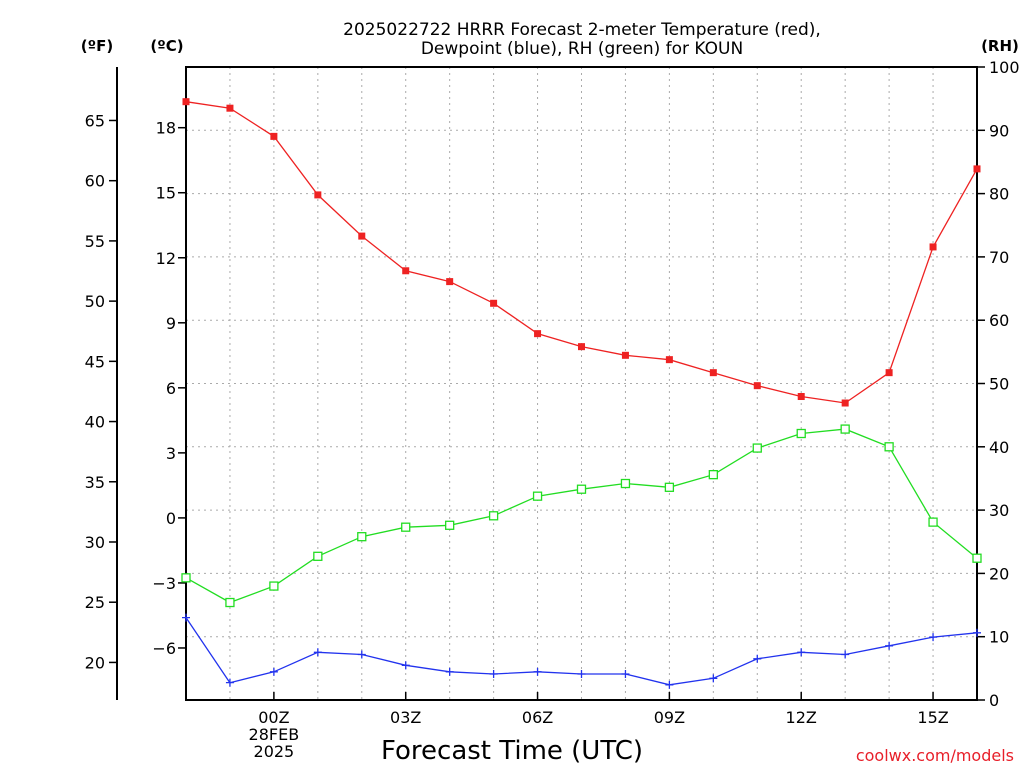 Image resolution: width=1024 pixels, height=768 pixels. Describe the element at coordinates (512, 751) in the screenshot. I see `x-axis-title: Forecast Time (UTC)` at that location.